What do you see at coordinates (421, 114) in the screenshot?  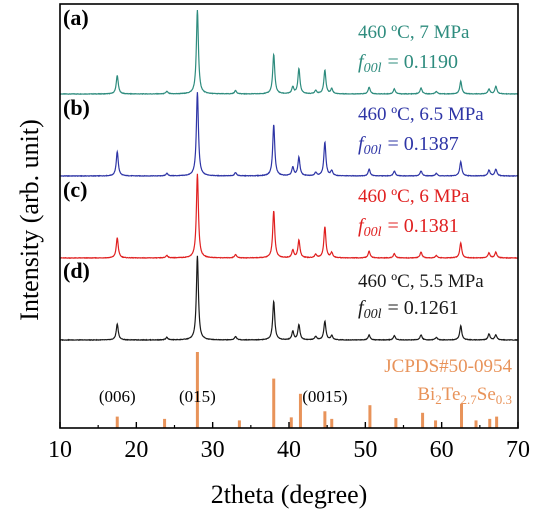 I see `condition-label: 460 ºC, 6.5 MPa` at bounding box center [421, 114].